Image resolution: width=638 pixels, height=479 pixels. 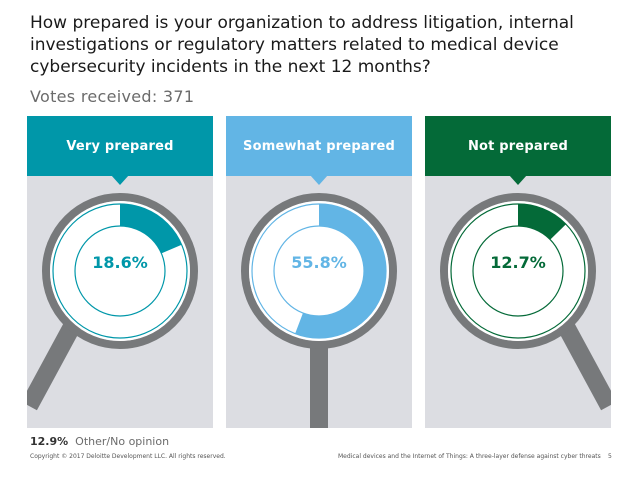 I want to click on other-label: Other/No opinion, so click(x=122, y=441).